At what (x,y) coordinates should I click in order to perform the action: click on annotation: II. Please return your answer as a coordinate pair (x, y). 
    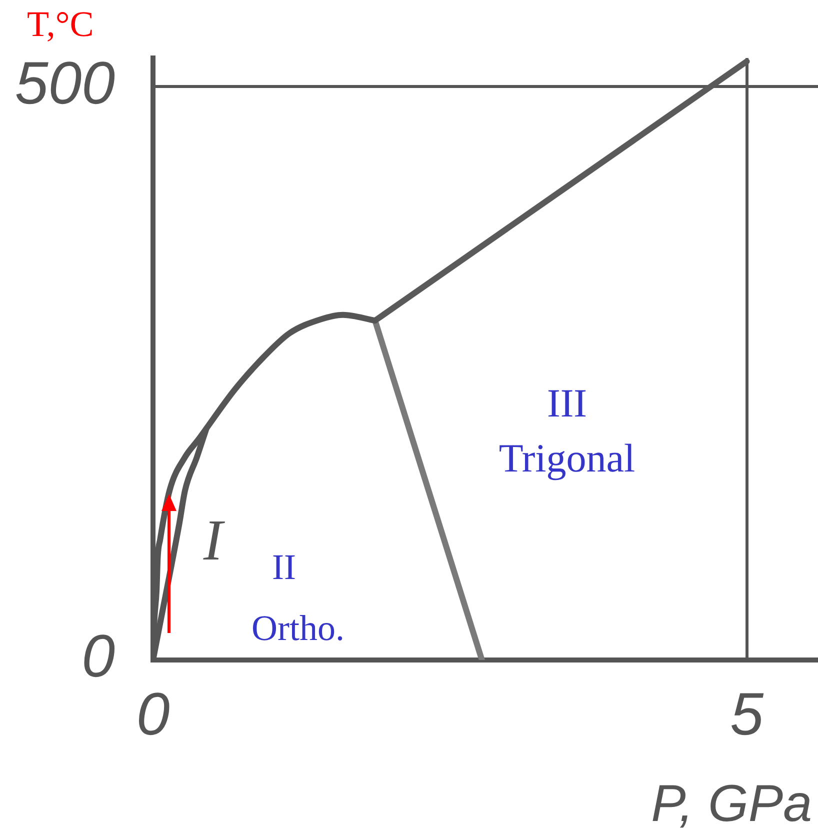
    Looking at the image, I should click on (284, 567).